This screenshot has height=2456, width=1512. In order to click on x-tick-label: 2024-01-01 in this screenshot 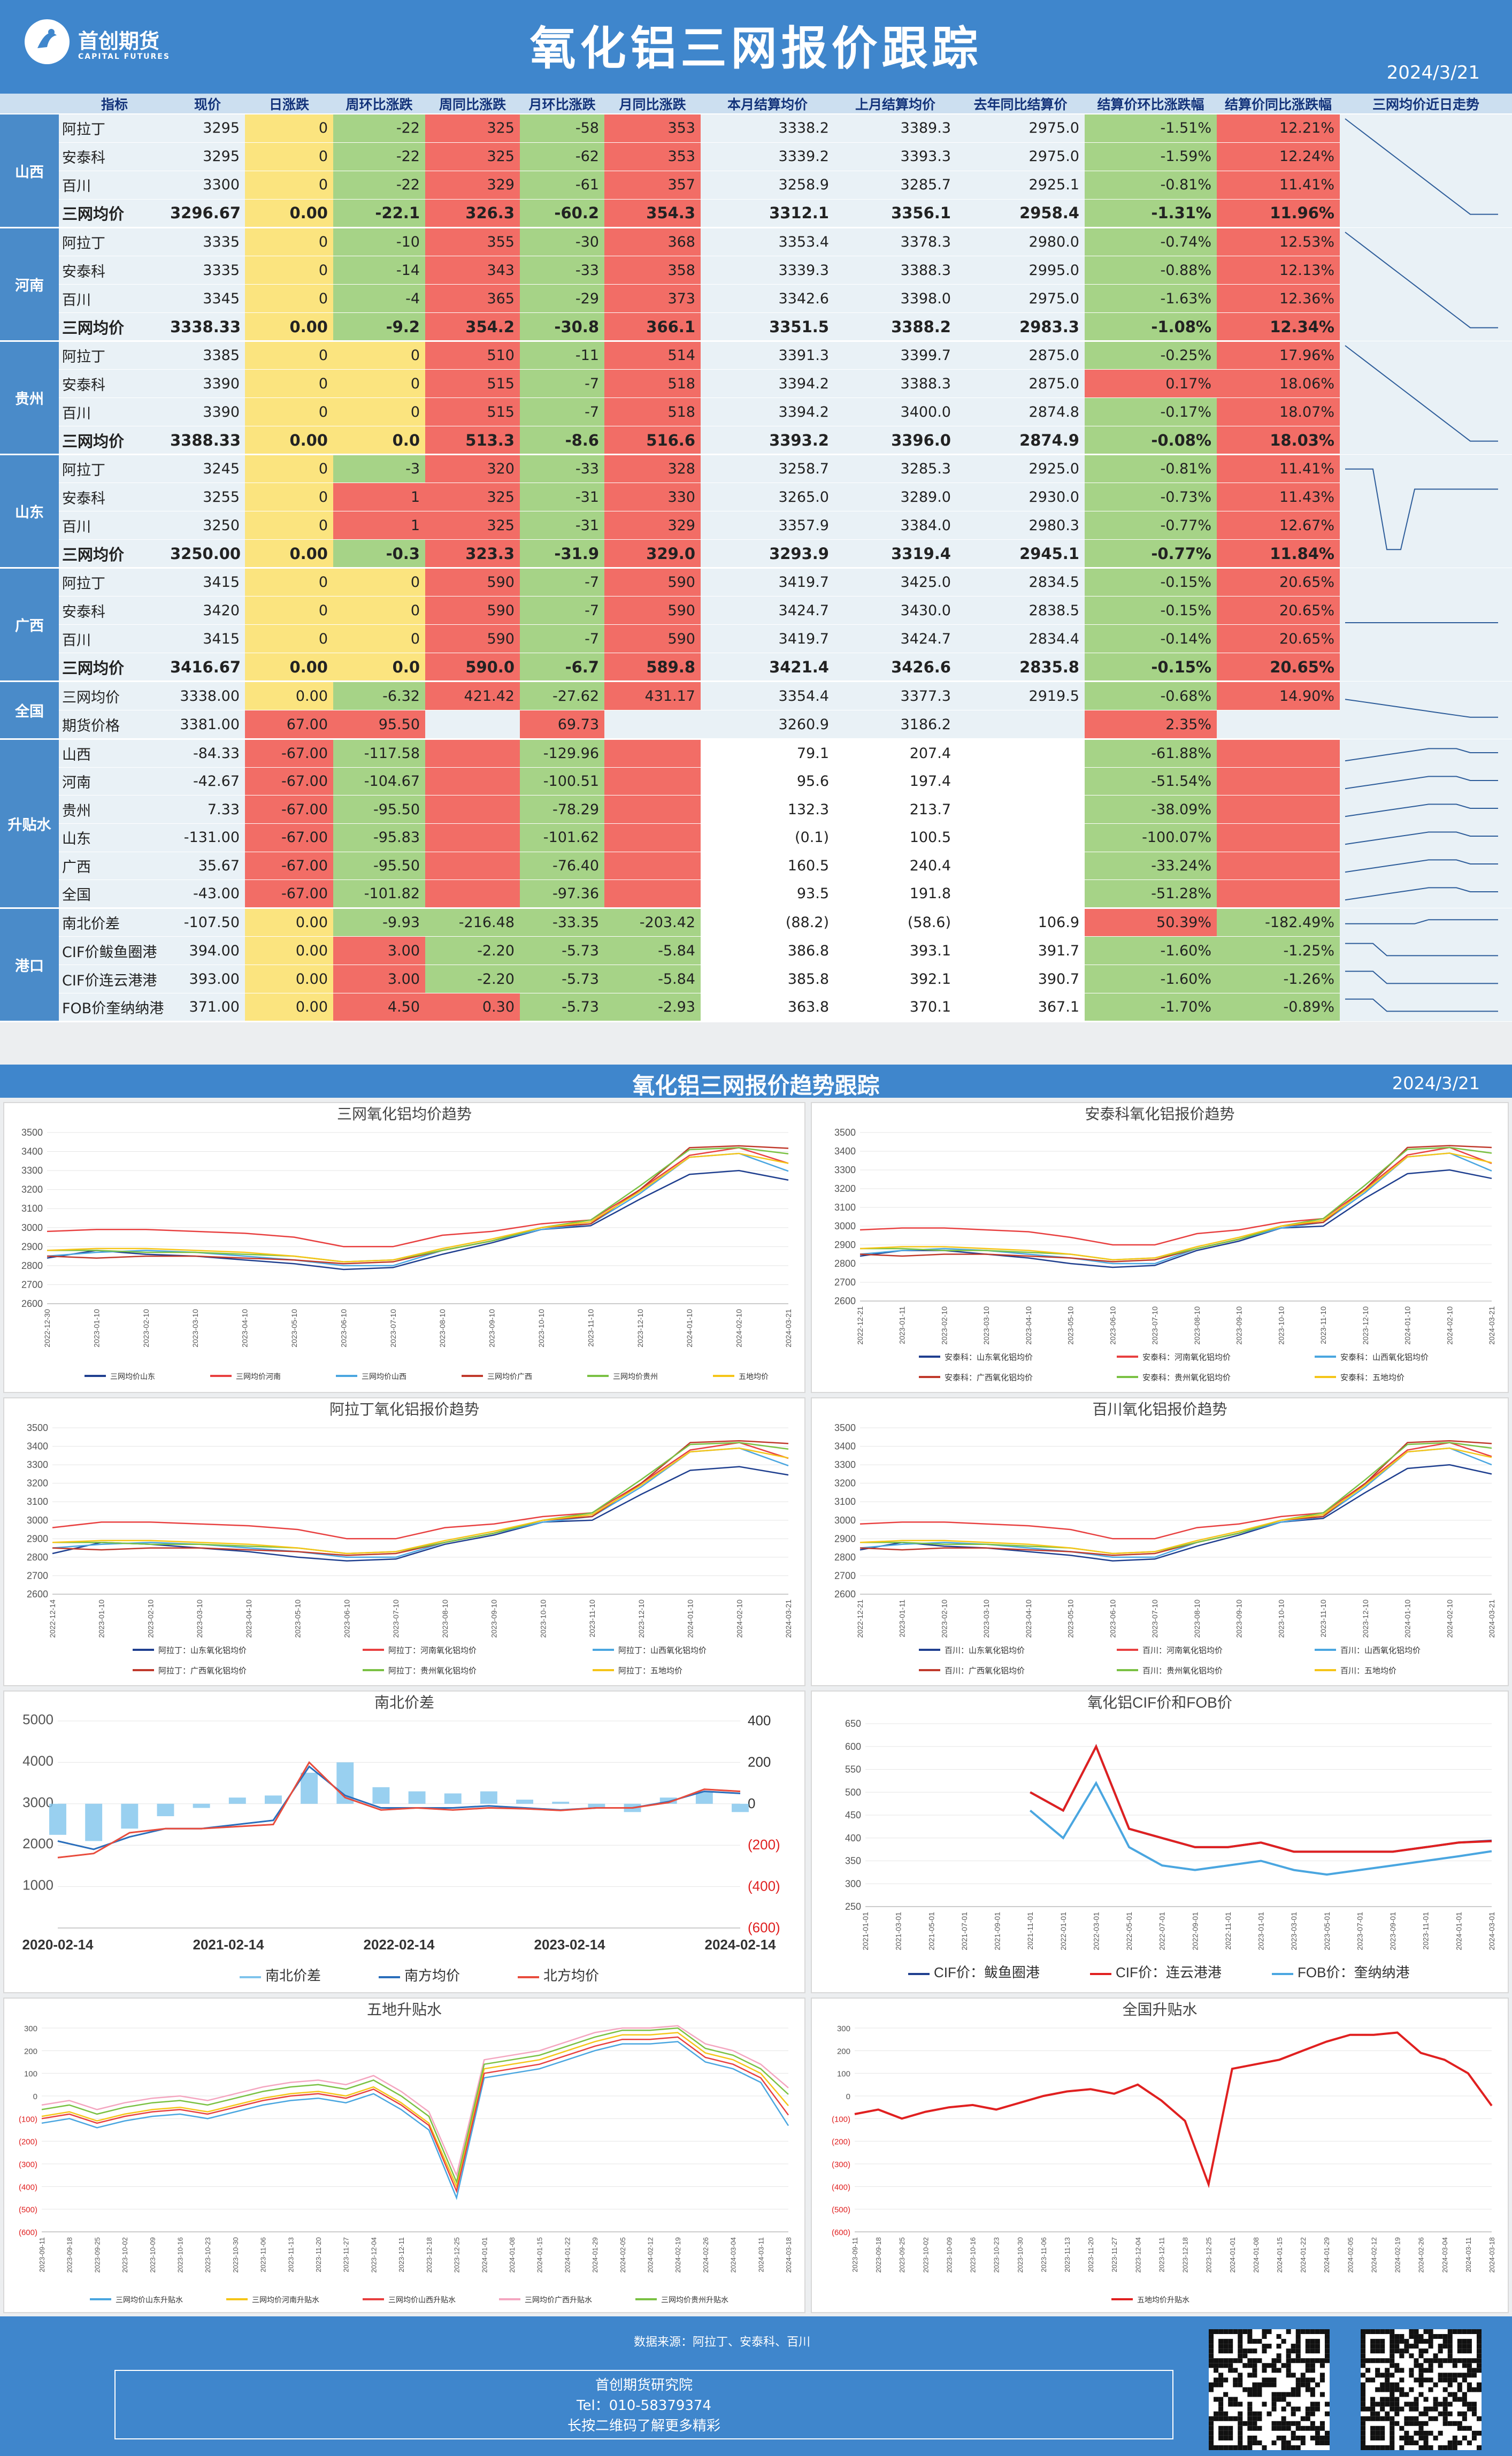, I will do `click(1458, 1931)`.